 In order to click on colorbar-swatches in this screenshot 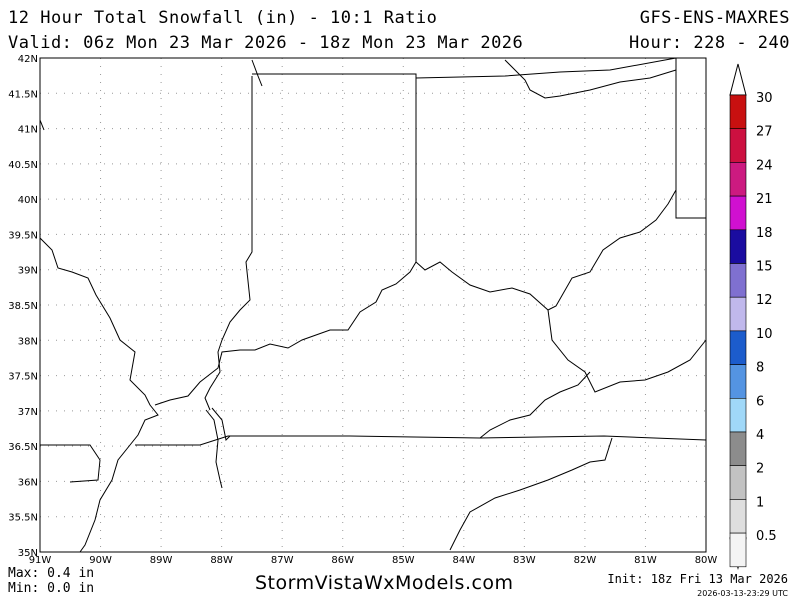, I will do `click(738, 331)`.